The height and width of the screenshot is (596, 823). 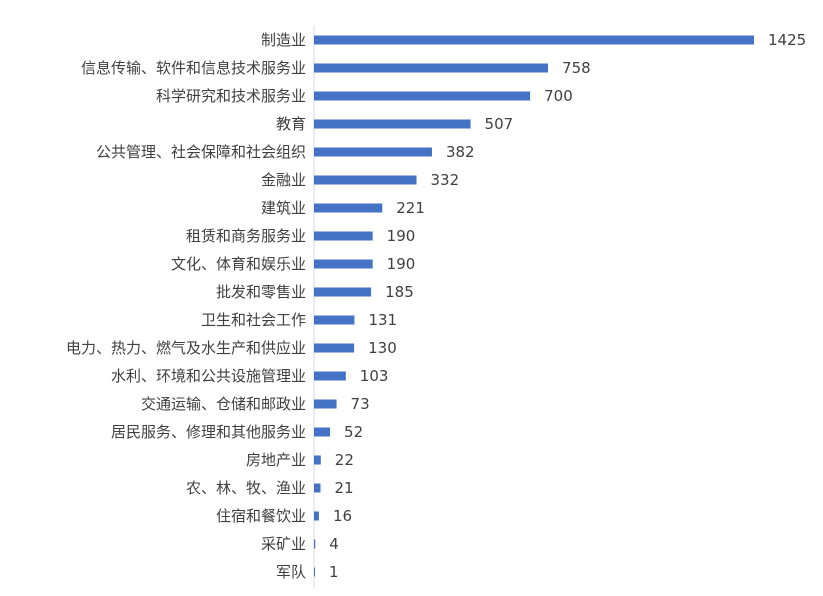 What do you see at coordinates (246, 236) in the screenshot?
I see `category-label: 租赁和商务服务业` at bounding box center [246, 236].